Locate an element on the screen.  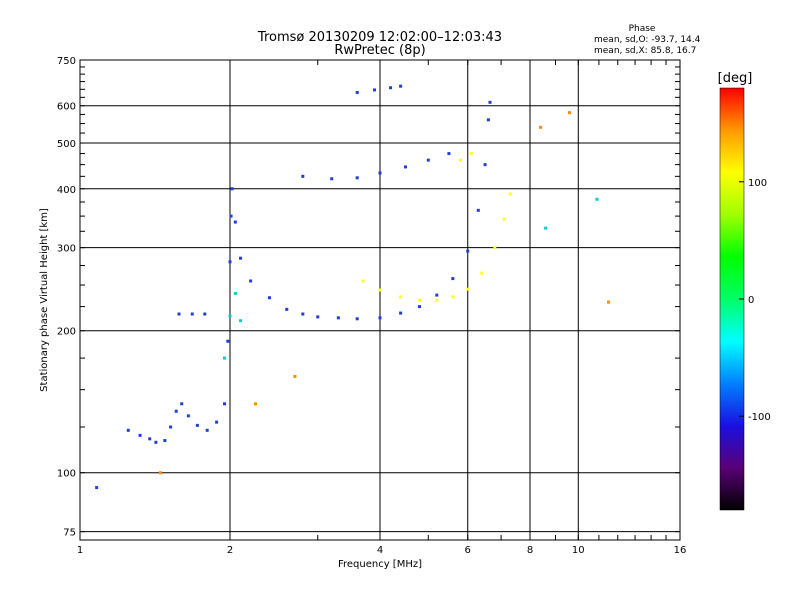
colorbar-tick-label: 0 is located at coordinates (751, 300).